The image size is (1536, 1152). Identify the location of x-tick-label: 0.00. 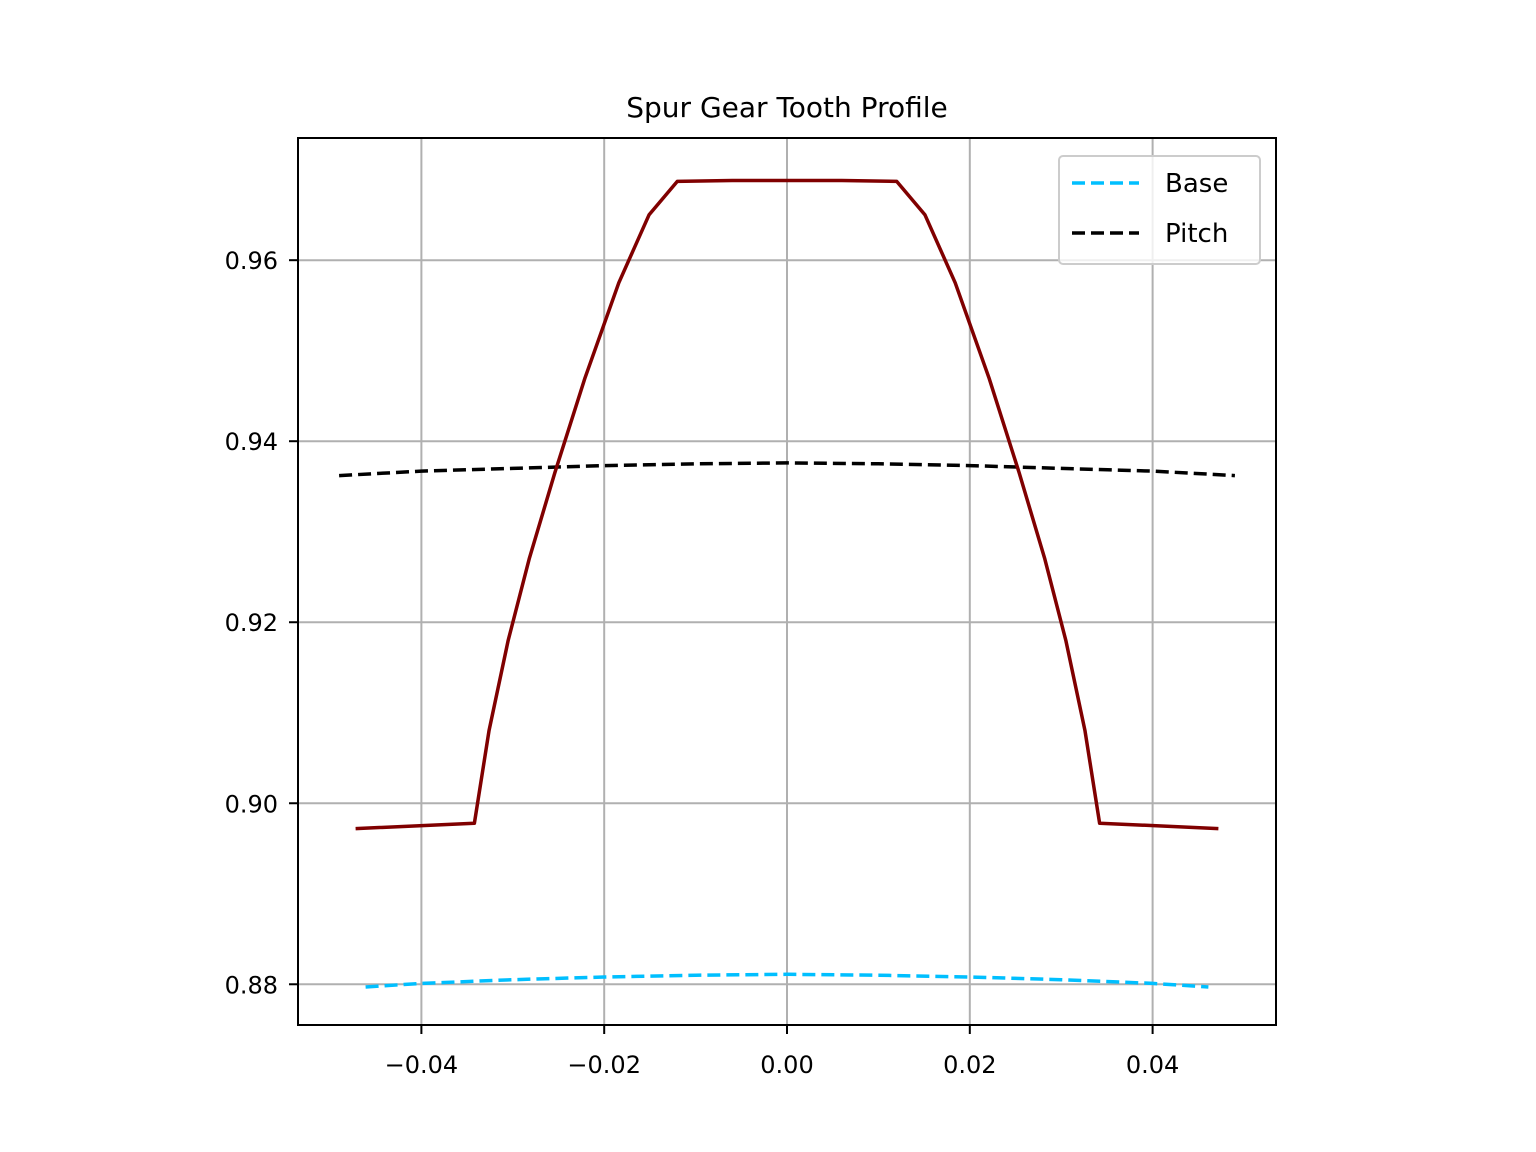
(786, 1065).